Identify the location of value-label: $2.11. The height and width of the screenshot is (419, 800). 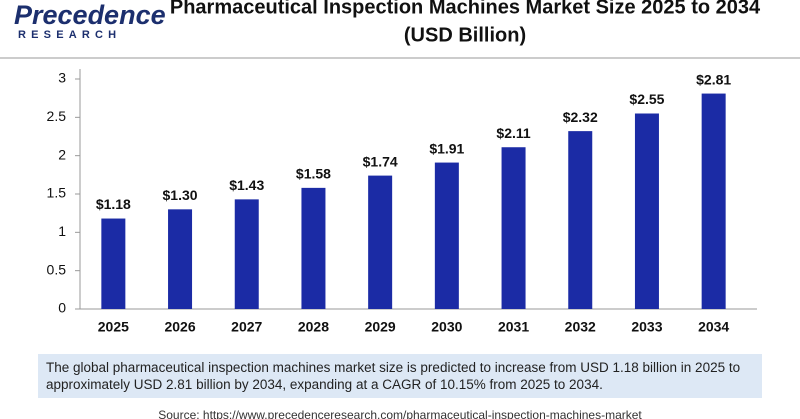
(513, 133).